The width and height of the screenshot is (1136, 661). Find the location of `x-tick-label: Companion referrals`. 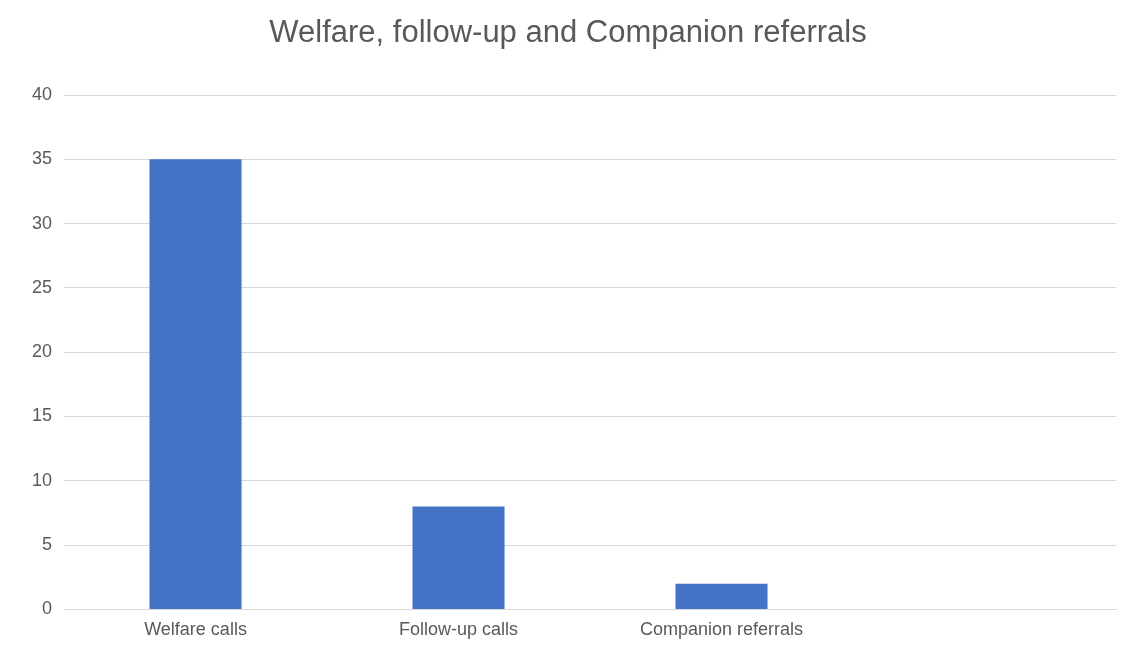

x-tick-label: Companion referrals is located at coordinates (721, 629).